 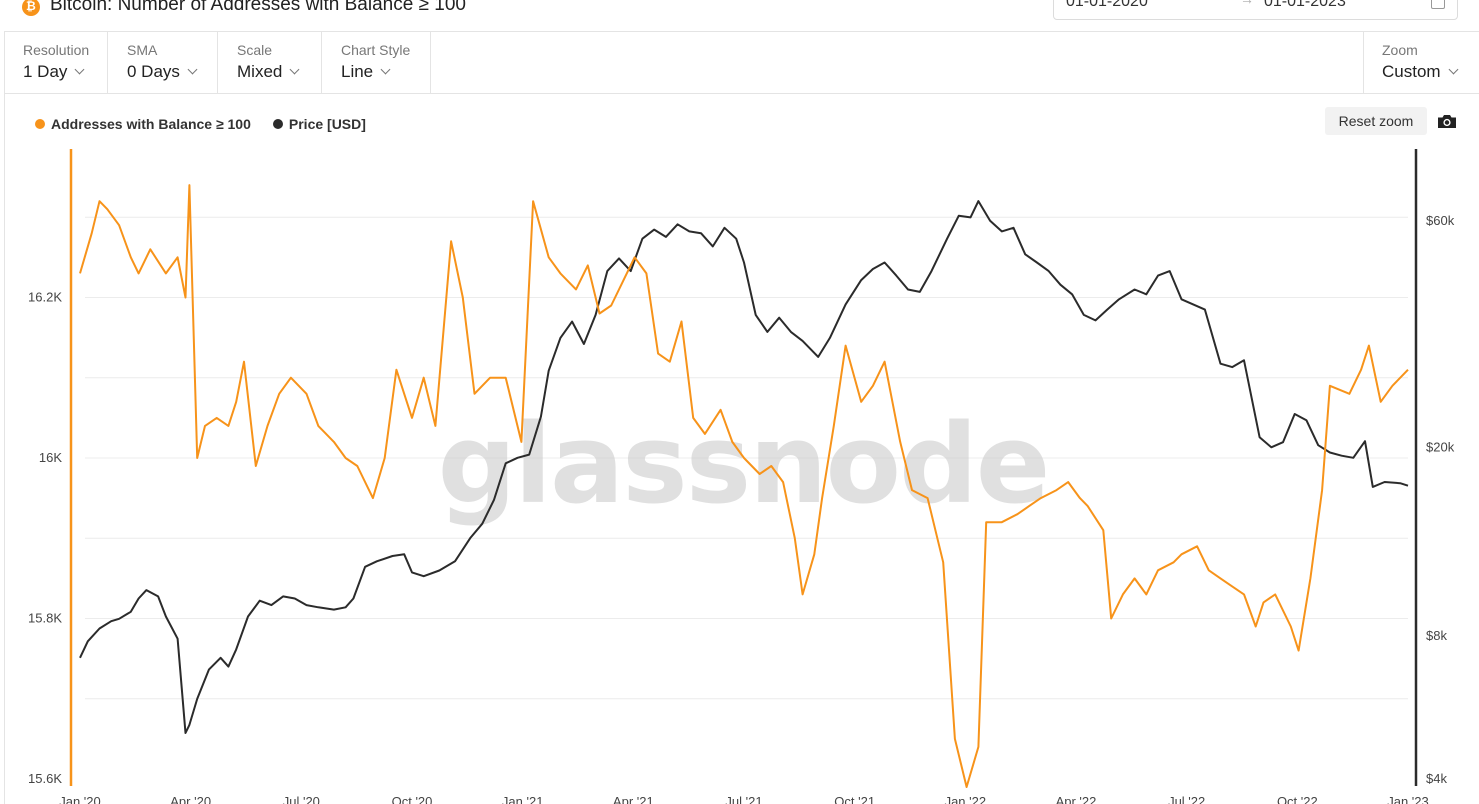 What do you see at coordinates (80, 799) in the screenshot?
I see `x-tick-label: Jan '20` at bounding box center [80, 799].